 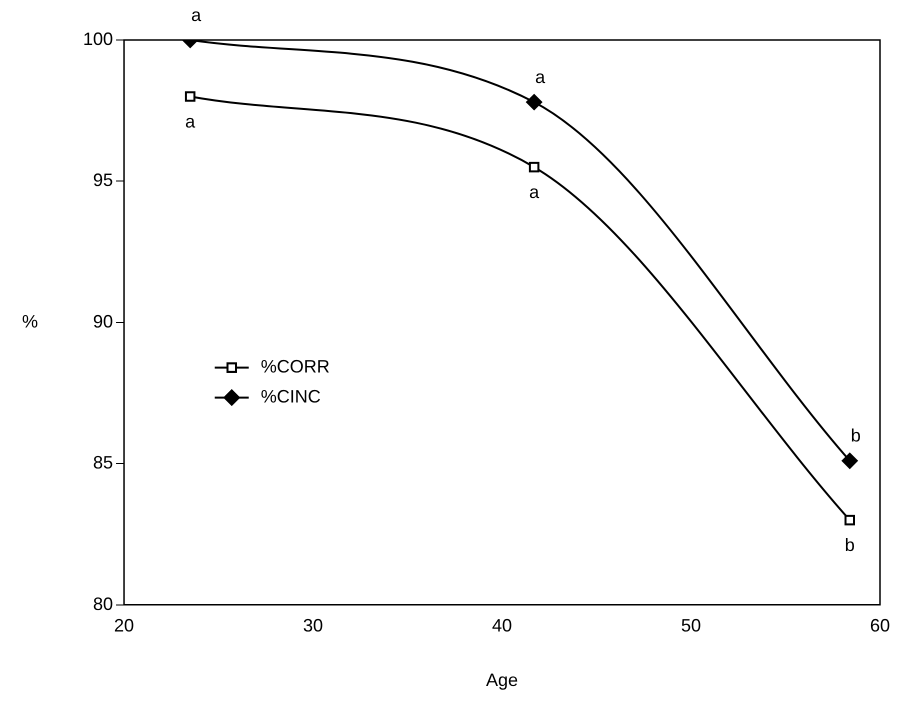 I want to click on x-tick-label: 30, so click(x=313, y=626).